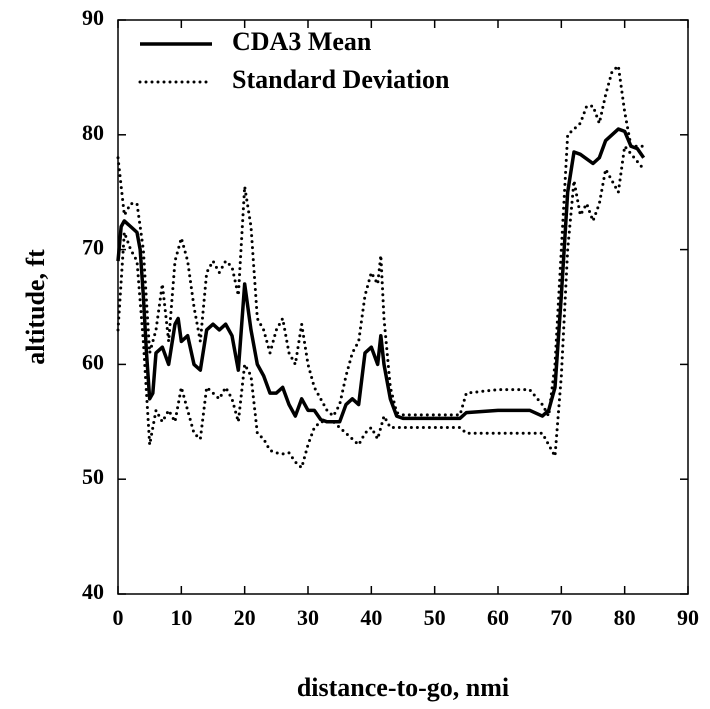  What do you see at coordinates (308, 617) in the screenshot?
I see `x-tick-label: 30` at bounding box center [308, 617].